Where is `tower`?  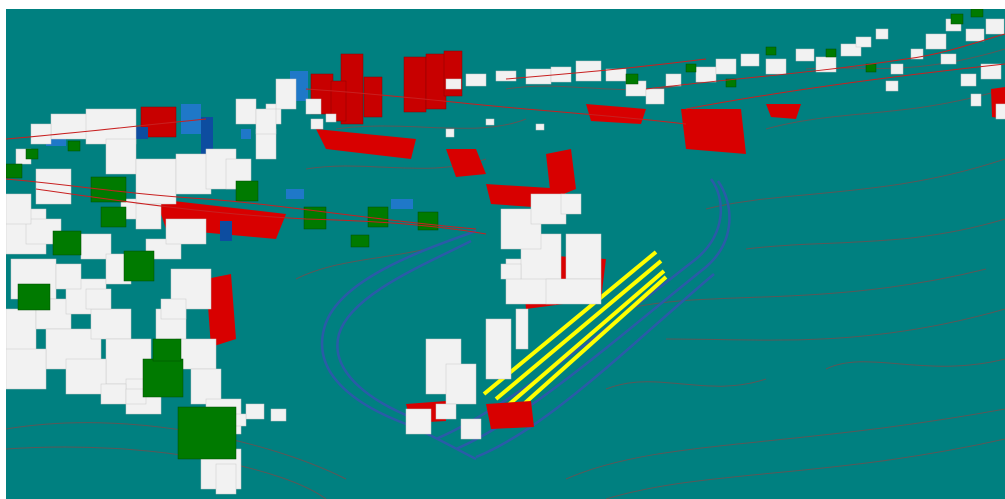
tower is located at coordinates (373, 97).